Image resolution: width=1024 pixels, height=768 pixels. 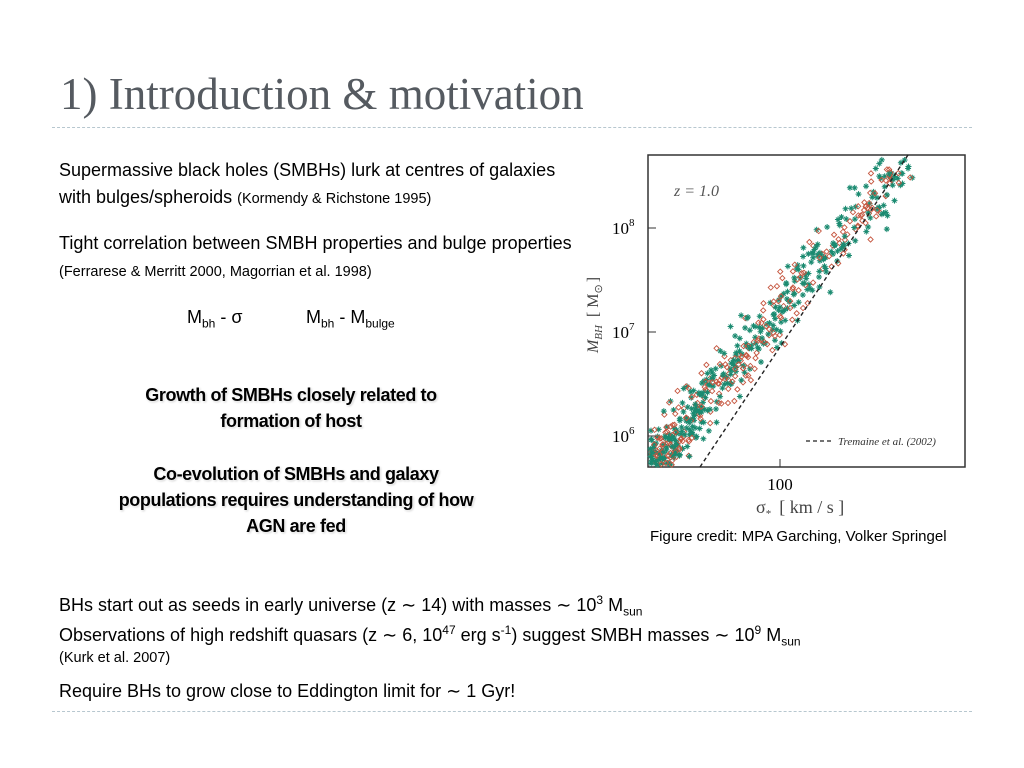 I want to click on text: [ M, so click(x=593, y=305).